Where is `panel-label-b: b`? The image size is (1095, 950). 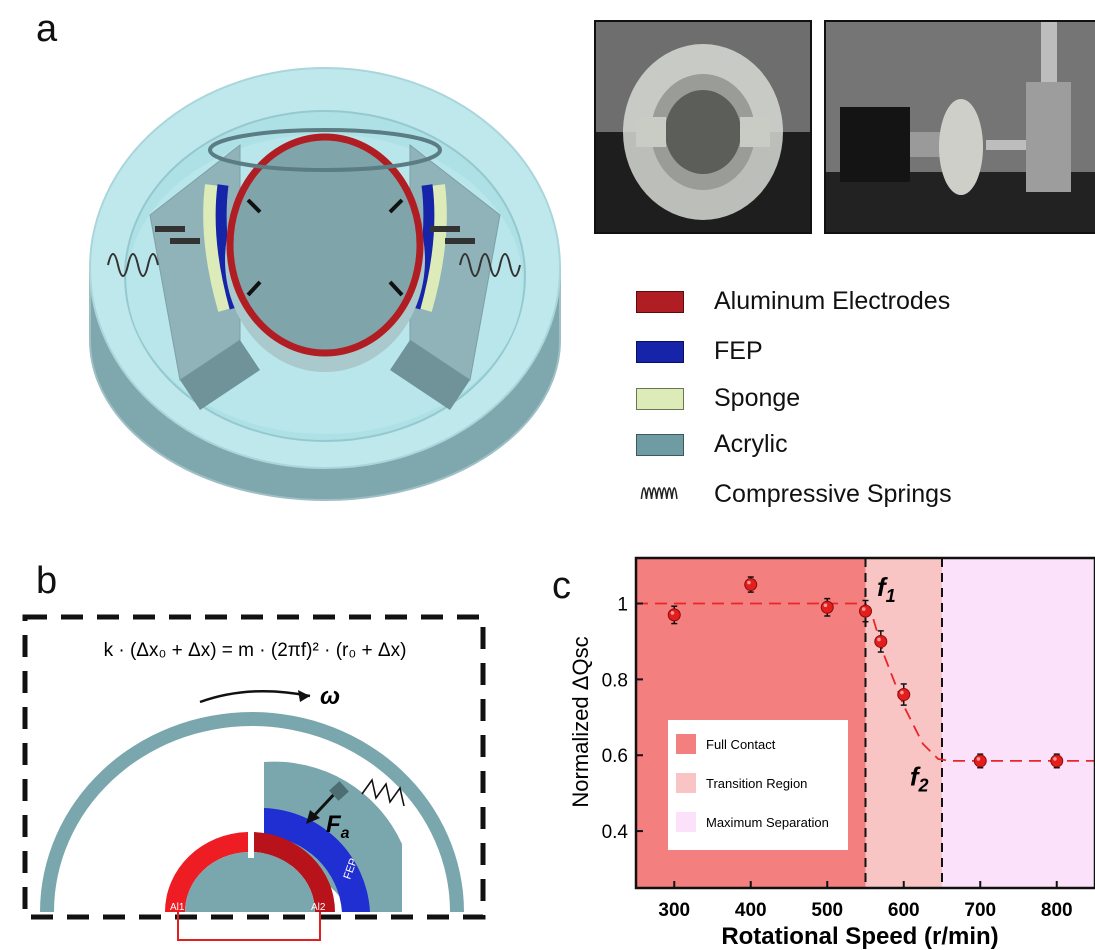
panel-label-b: b is located at coordinates (47, 581).